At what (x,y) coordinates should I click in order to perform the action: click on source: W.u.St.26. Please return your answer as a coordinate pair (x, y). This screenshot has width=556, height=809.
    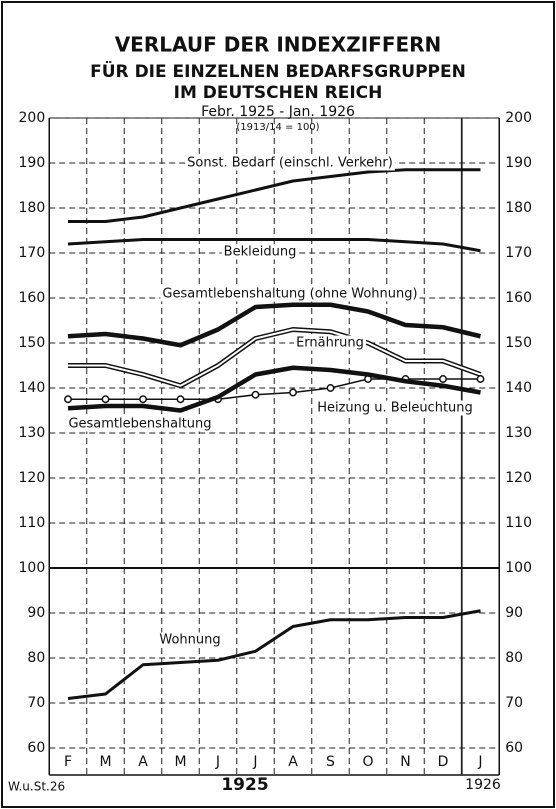
    Looking at the image, I should click on (36, 787).